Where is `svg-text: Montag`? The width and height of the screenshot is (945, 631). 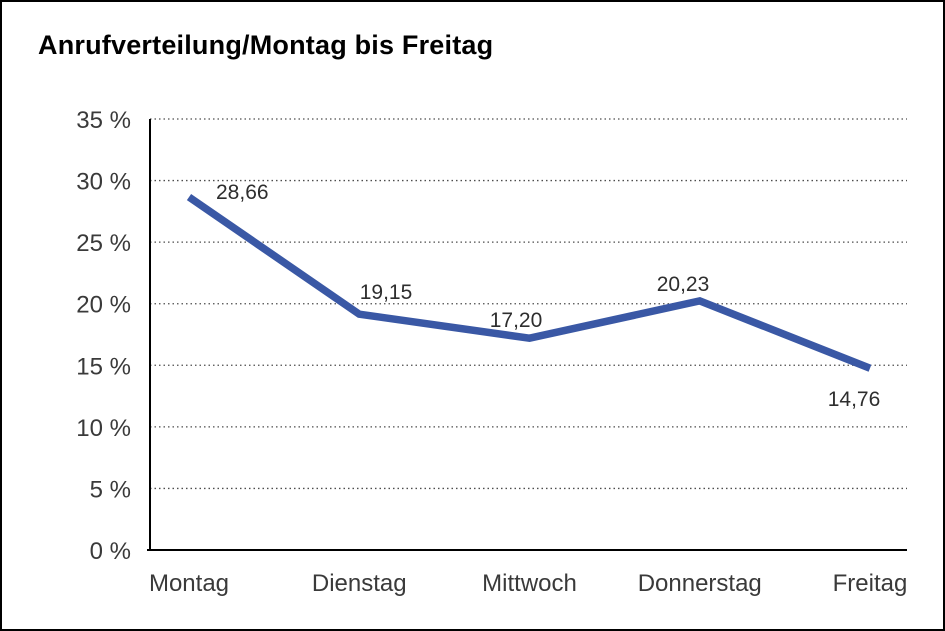 svg-text: Montag is located at coordinates (189, 583).